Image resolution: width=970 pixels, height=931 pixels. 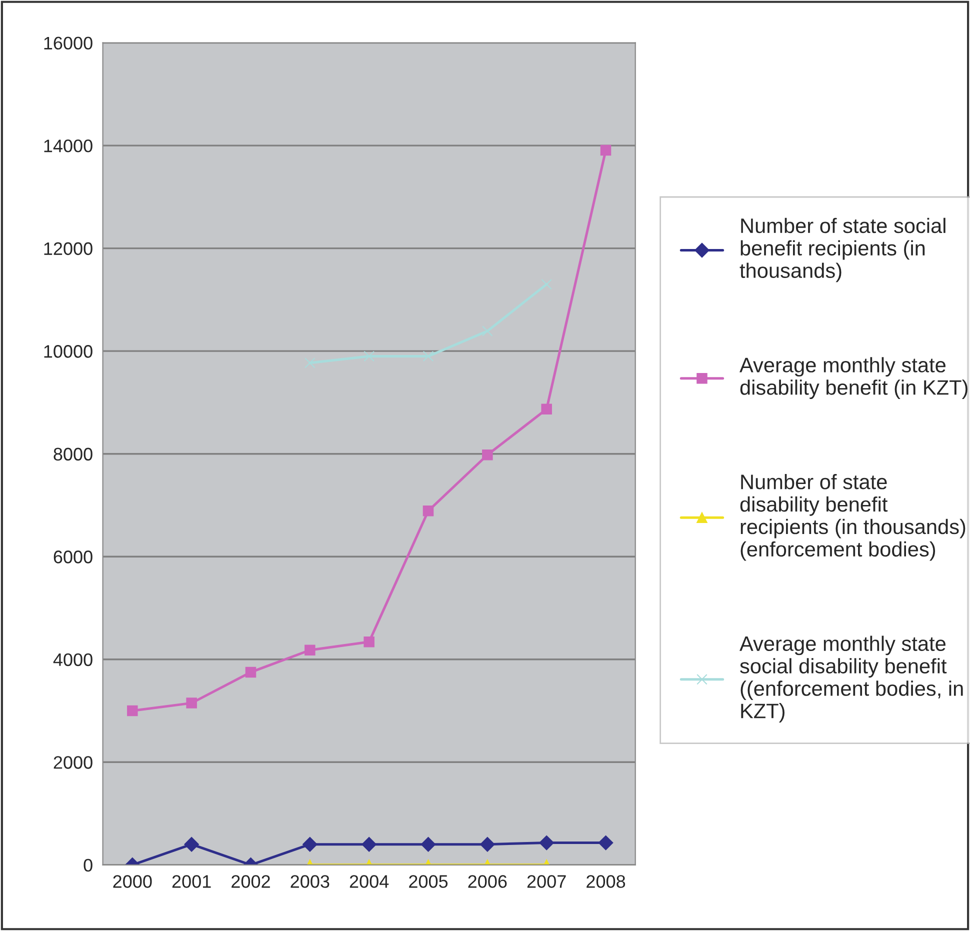 What do you see at coordinates (191, 881) in the screenshot?
I see `x-tick-label: 2001` at bounding box center [191, 881].